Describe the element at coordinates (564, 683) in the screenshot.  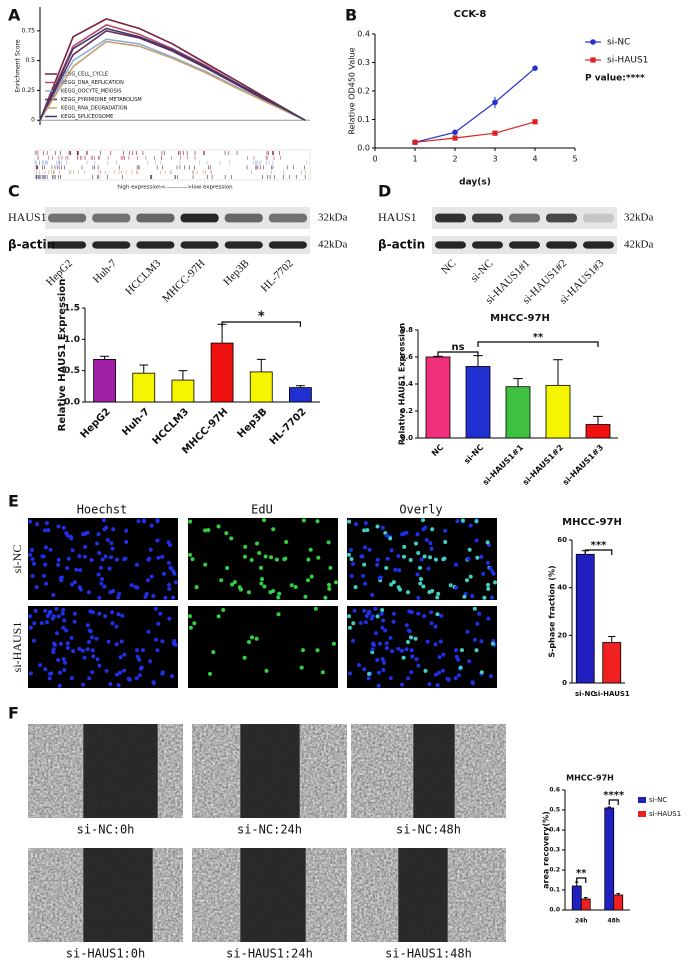
I see `y-tick-label: 0` at that location.